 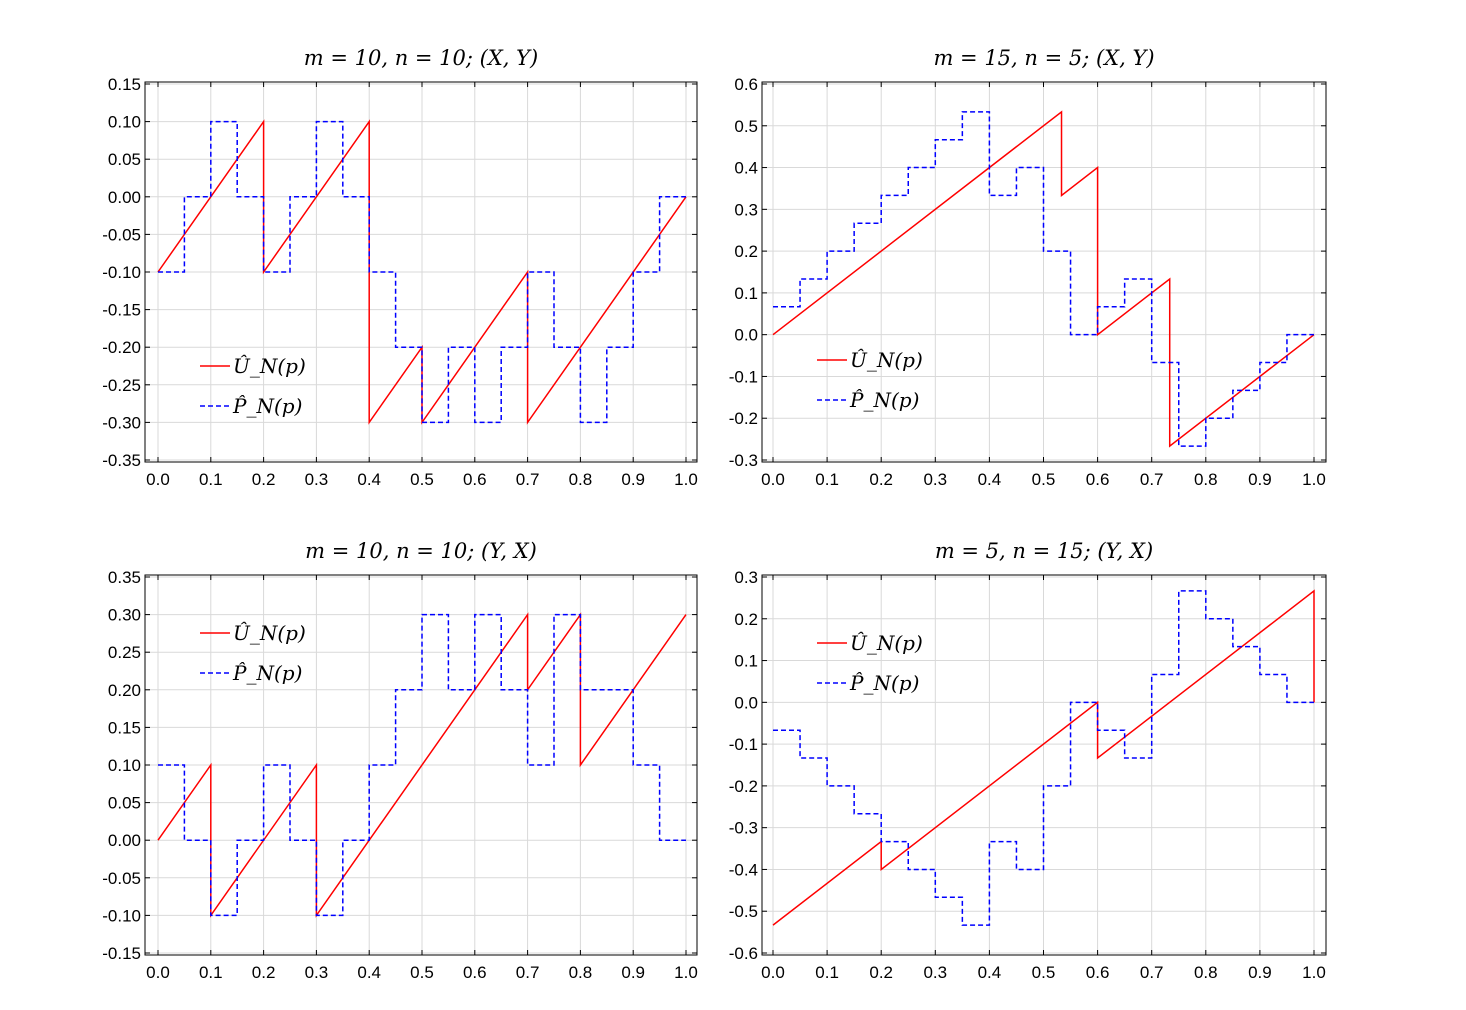 What do you see at coordinates (121, 422) in the screenshot?
I see `y-tick-label: -0.30` at bounding box center [121, 422].